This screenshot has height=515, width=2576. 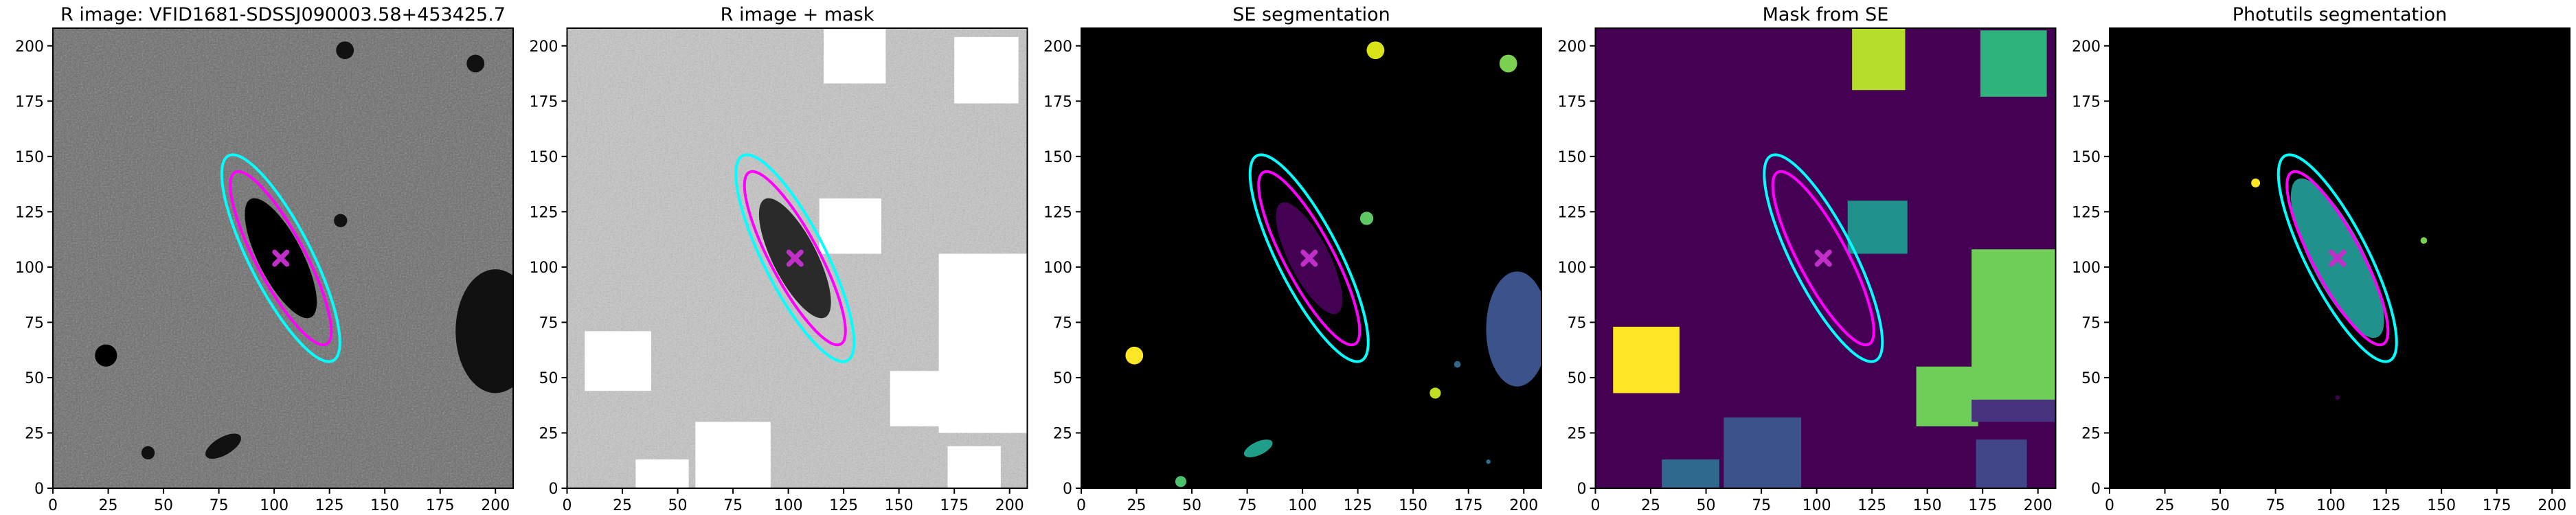 I want to click on panel-title: R image + mask, so click(x=797, y=14).